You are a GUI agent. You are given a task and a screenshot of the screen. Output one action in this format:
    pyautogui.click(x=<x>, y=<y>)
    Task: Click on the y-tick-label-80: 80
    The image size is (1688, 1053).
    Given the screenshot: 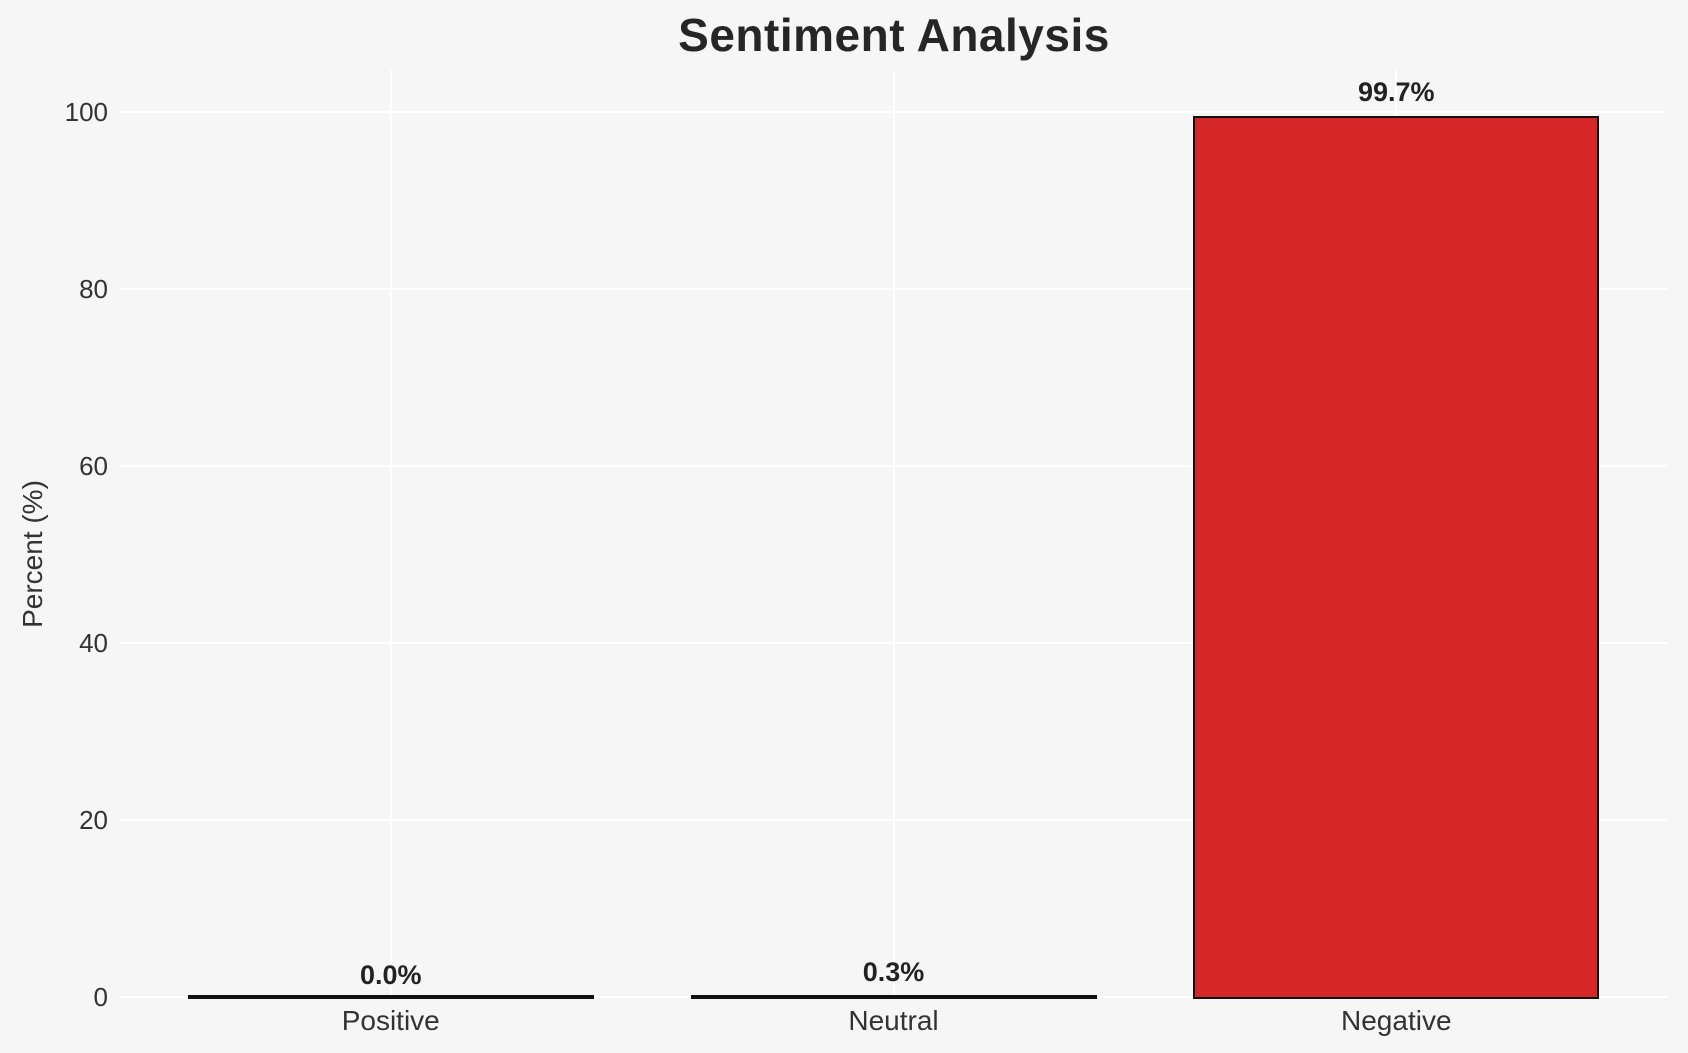 What is the action you would take?
    pyautogui.click(x=93, y=288)
    